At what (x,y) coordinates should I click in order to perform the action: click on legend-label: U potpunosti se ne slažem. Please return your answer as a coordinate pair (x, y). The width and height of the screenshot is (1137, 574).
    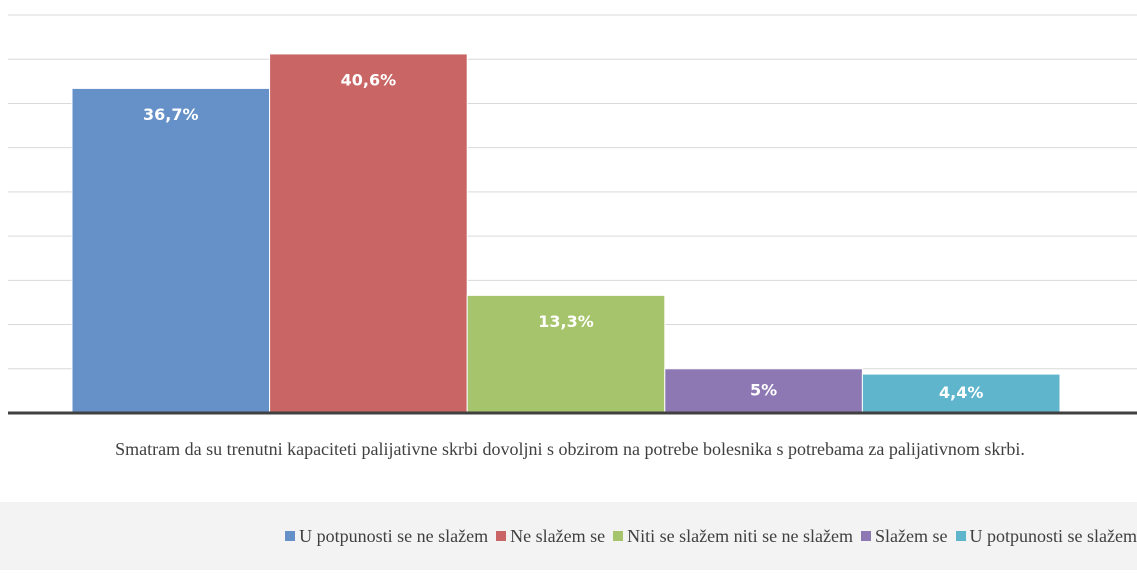
    Looking at the image, I should click on (394, 535).